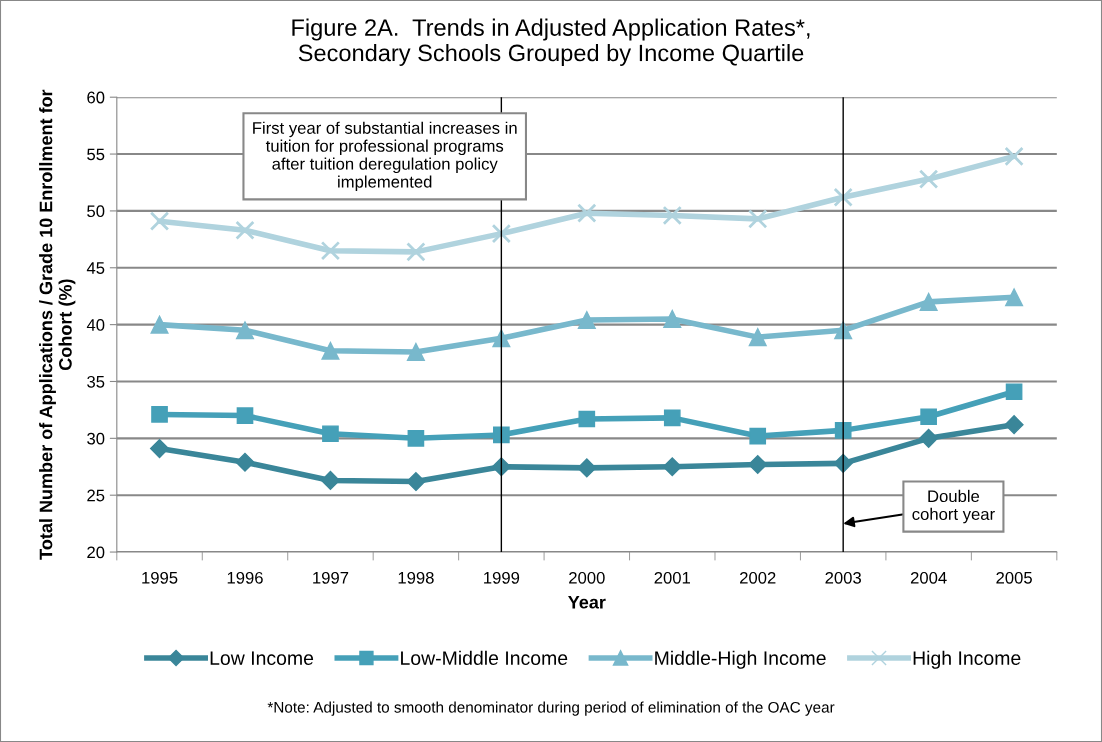 Image resolution: width=1102 pixels, height=742 pixels. Describe the element at coordinates (967, 659) in the screenshot. I see `legend-label: High Income` at that location.